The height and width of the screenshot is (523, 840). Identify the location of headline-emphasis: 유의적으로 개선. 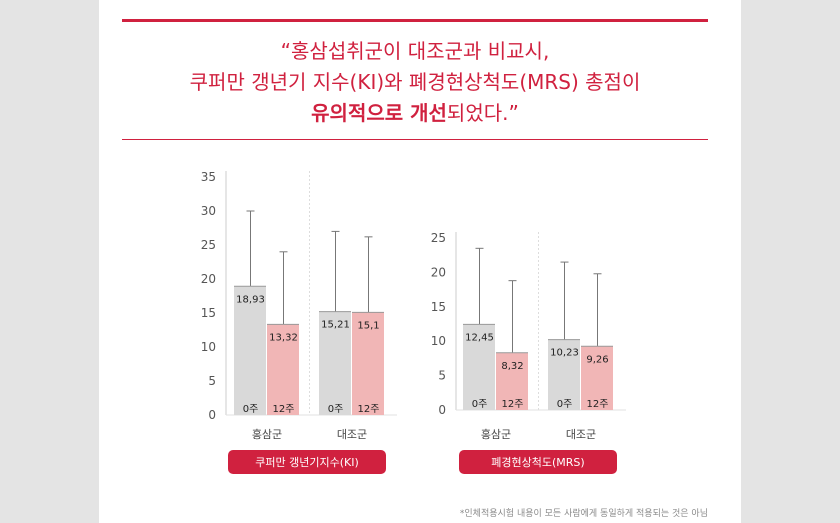
(379, 113).